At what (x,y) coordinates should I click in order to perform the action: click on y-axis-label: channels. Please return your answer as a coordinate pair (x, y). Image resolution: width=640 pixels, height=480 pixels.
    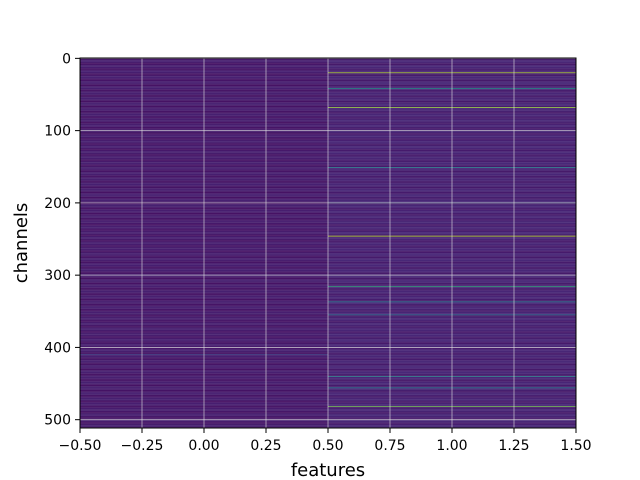
    Looking at the image, I should click on (21, 243).